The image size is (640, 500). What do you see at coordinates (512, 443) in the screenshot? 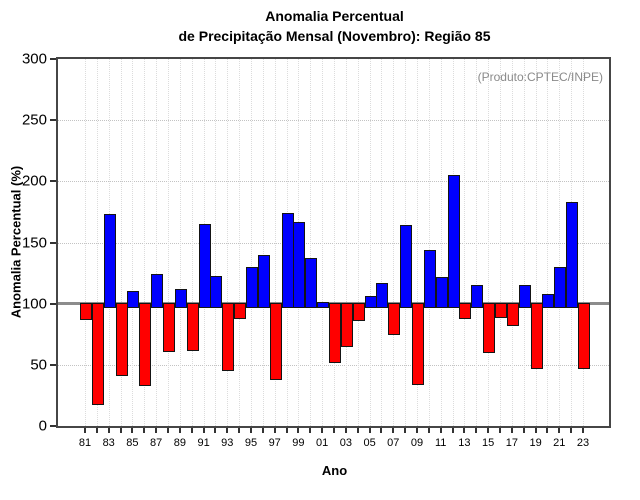
I see `x-tick-label-17: 17` at bounding box center [512, 443].